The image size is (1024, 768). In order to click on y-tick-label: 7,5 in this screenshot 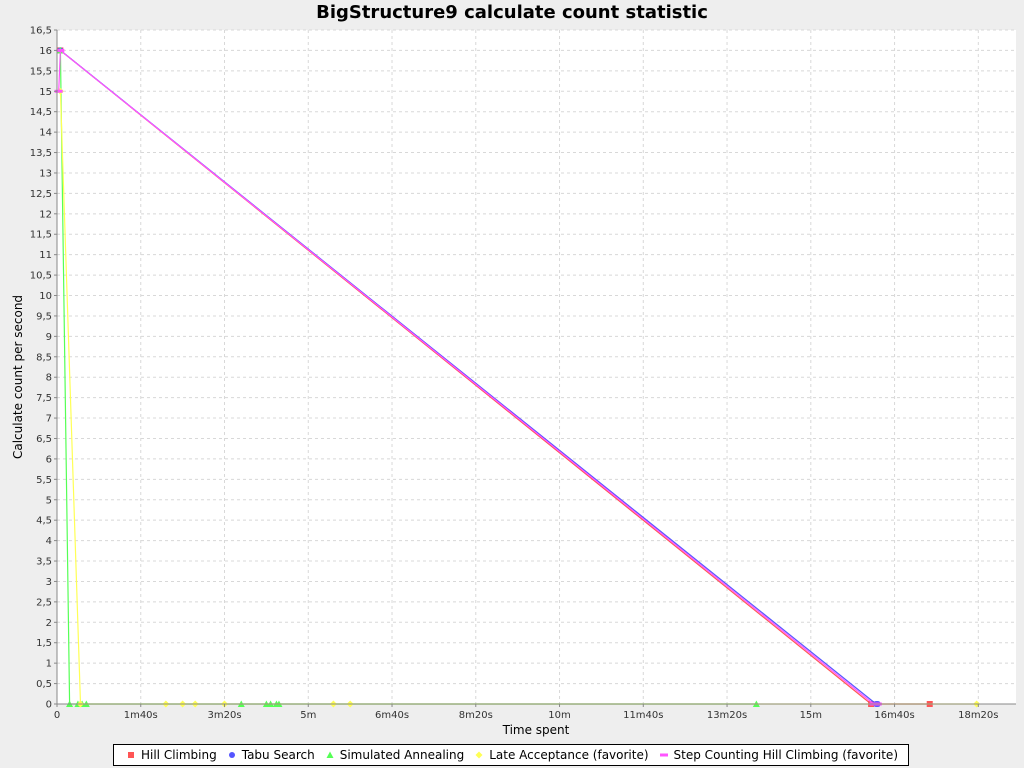, I will do `click(44, 398)`.